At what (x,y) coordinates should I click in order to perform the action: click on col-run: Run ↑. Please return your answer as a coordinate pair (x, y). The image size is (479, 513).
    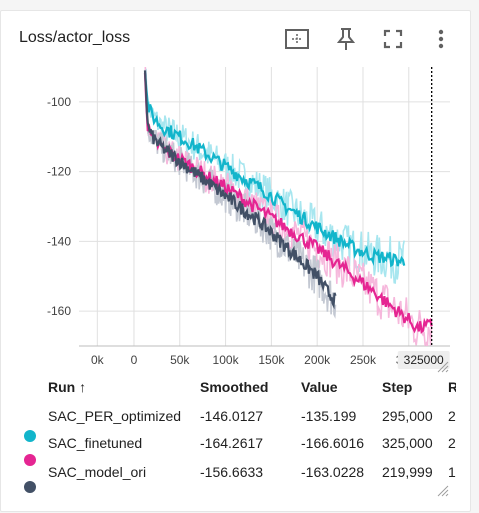
    Looking at the image, I should click on (67, 387).